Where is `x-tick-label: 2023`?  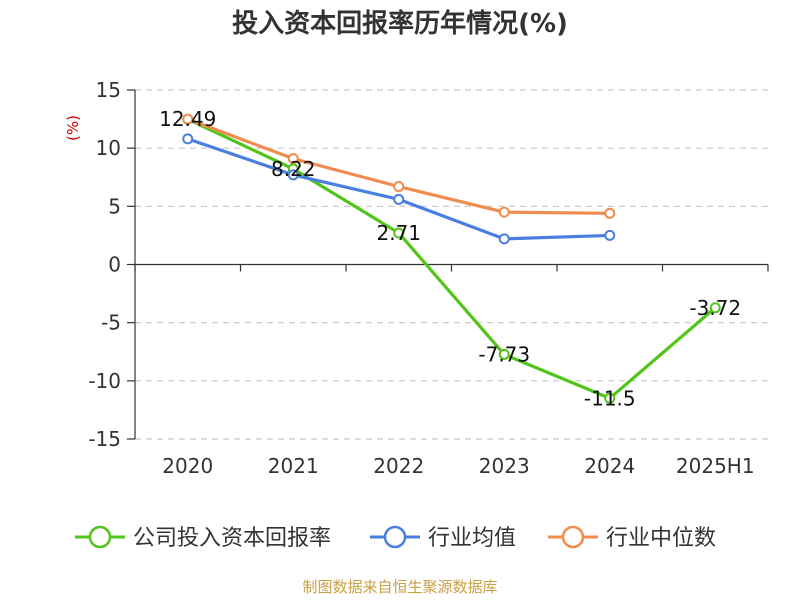 x-tick-label: 2023 is located at coordinates (504, 466).